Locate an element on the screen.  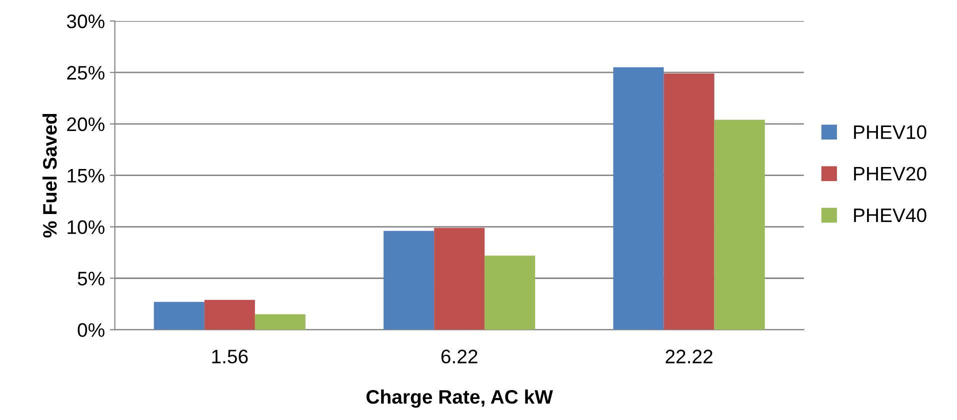
y-tick-label: 25% is located at coordinates (85, 73).